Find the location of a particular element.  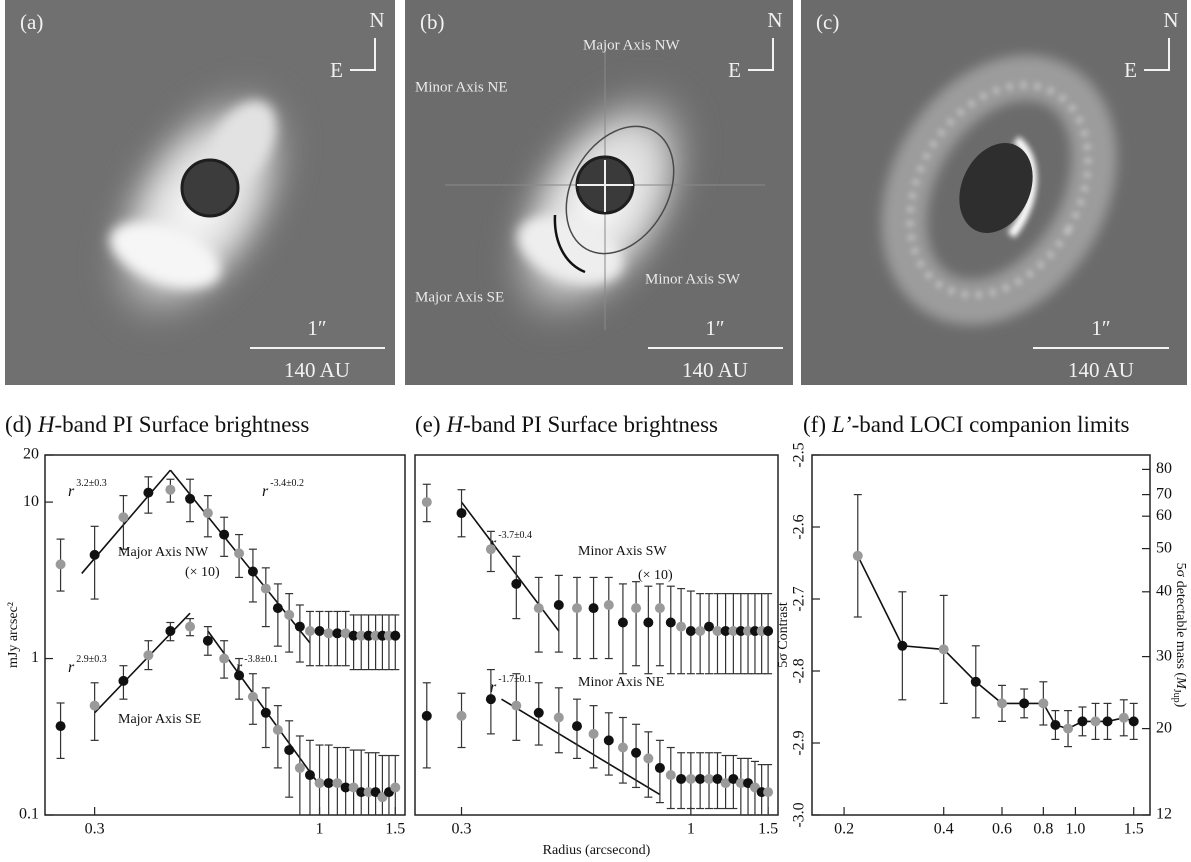

y2-tick-label: 70 is located at coordinates (1164, 493).